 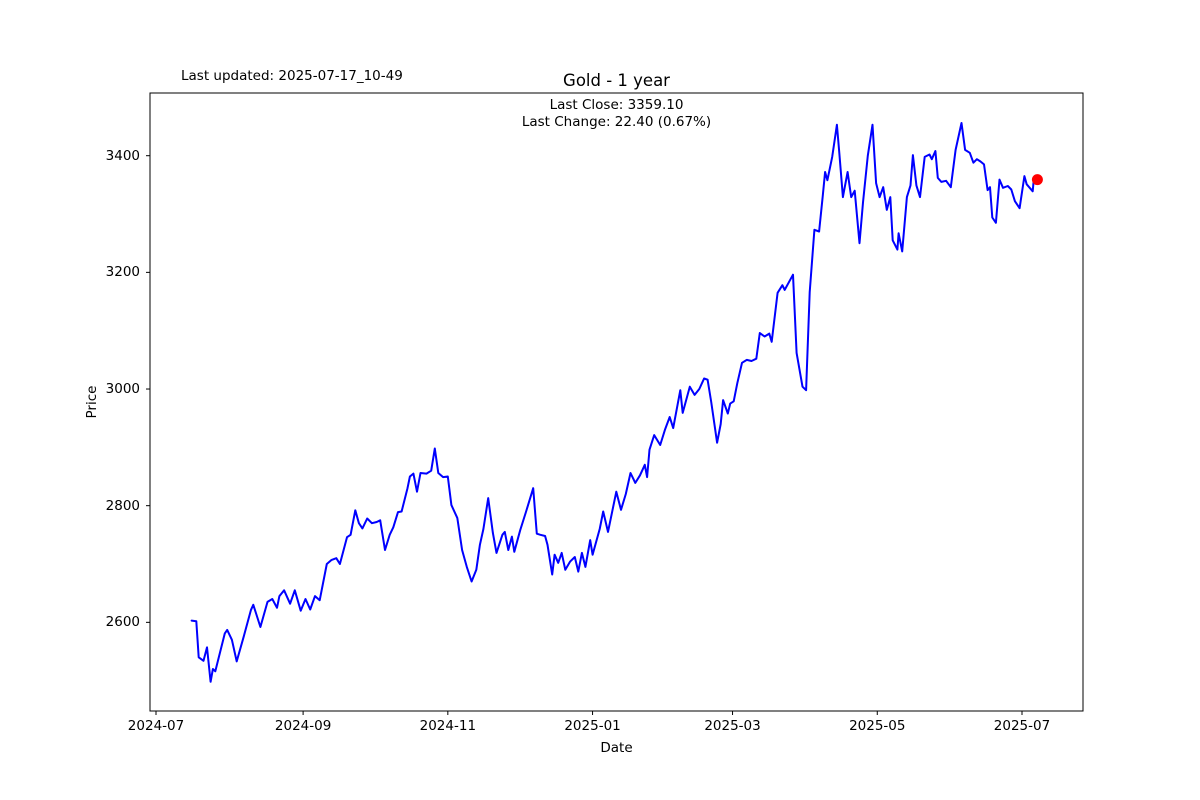 I want to click on x-tick-label: 2025-03, so click(x=732, y=726).